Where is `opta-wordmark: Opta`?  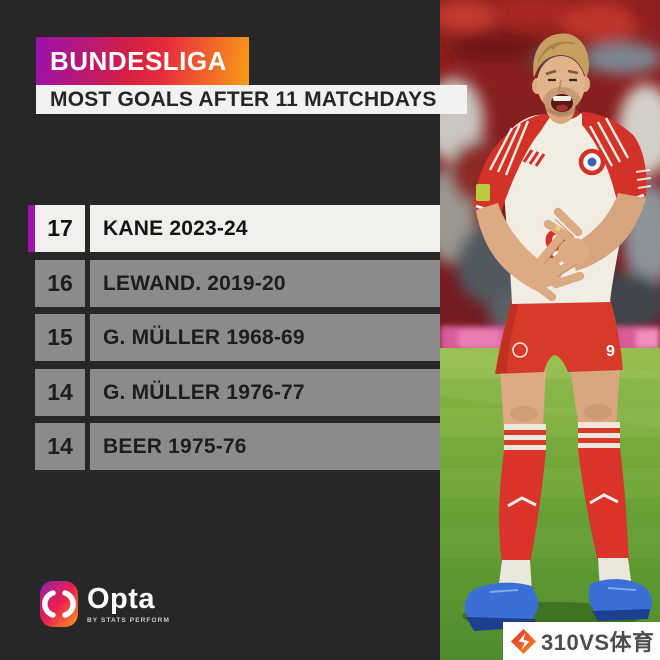
opta-wordmark: Opta is located at coordinates (121, 598).